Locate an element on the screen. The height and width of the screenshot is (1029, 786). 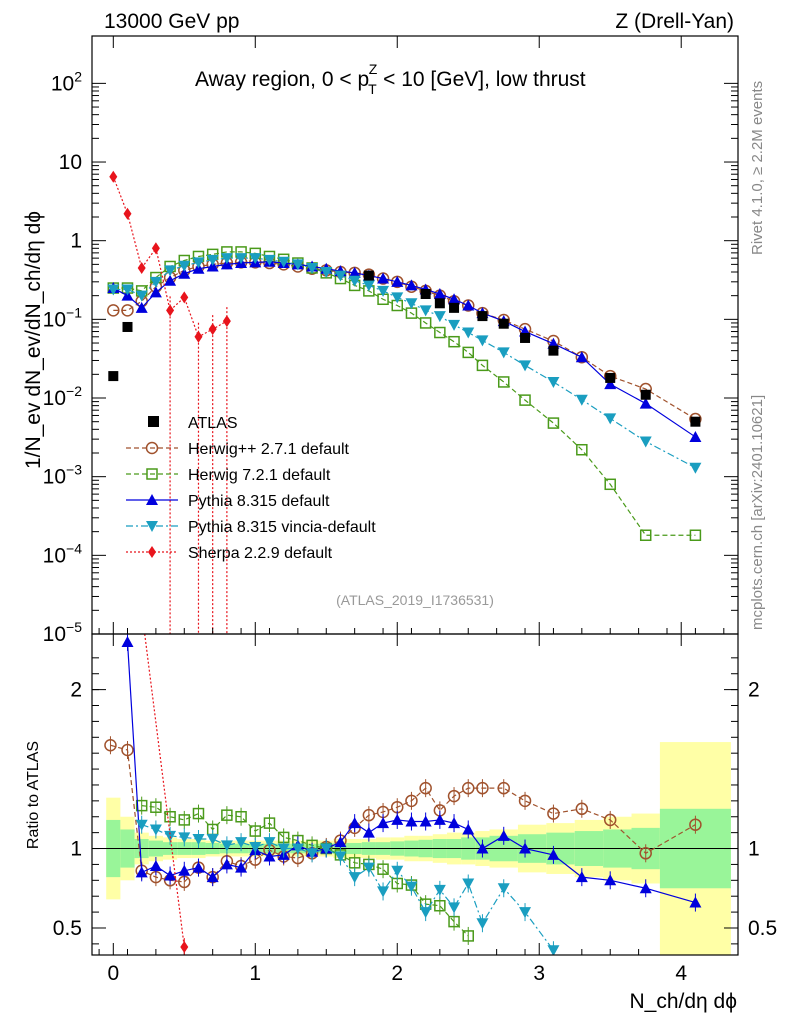
ratio-tick-label-left: 1 is located at coordinates (76, 849).